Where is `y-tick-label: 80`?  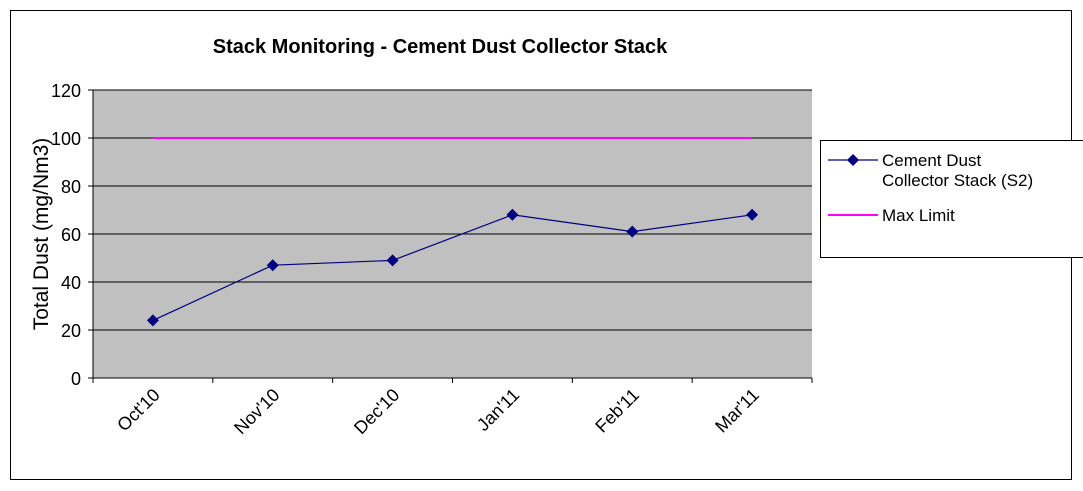
y-tick-label: 80 is located at coordinates (71, 187).